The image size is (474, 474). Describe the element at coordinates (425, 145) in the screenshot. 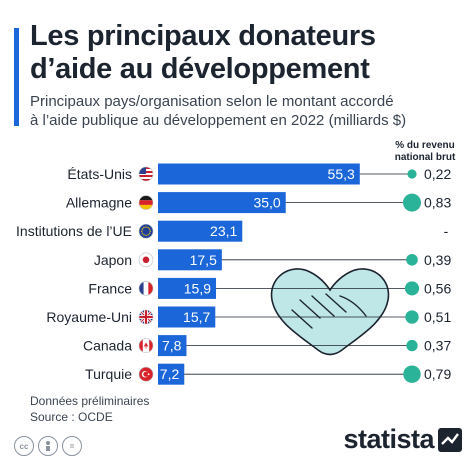

I see `pct-gni-header-line-1: % du revenu` at that location.